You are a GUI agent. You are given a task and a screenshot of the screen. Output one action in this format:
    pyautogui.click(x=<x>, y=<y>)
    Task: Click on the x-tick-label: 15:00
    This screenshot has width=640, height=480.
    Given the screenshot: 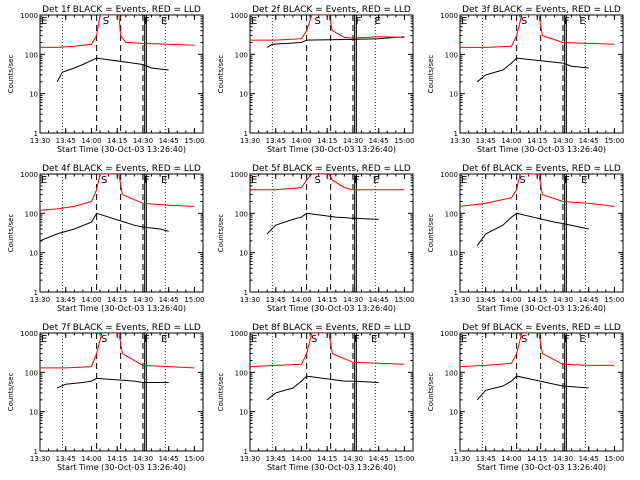 What is the action you would take?
    pyautogui.click(x=404, y=459)
    